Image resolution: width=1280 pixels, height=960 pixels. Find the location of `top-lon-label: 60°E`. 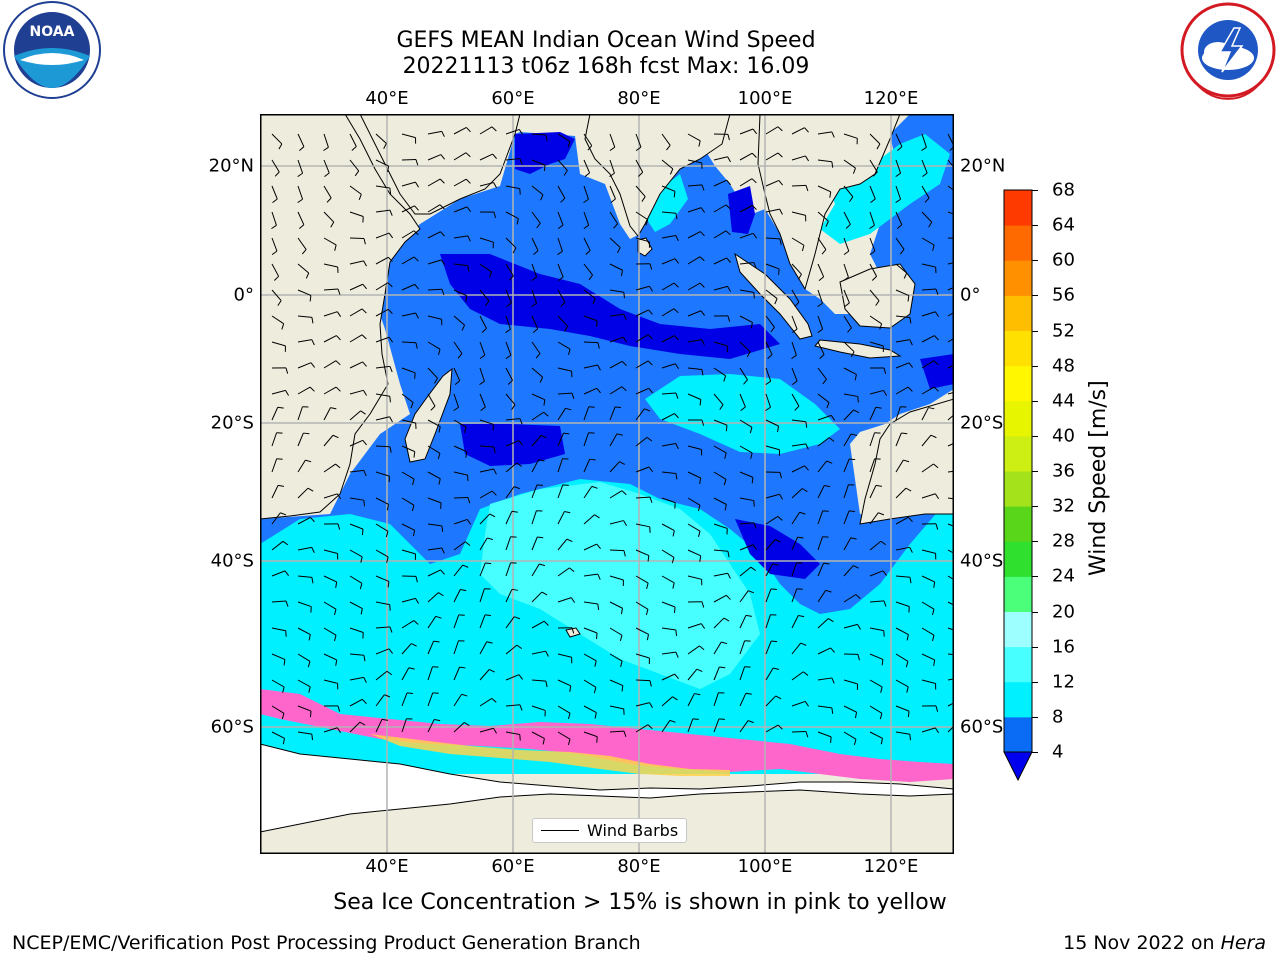

top-lon-label: 60°E is located at coordinates (513, 98).